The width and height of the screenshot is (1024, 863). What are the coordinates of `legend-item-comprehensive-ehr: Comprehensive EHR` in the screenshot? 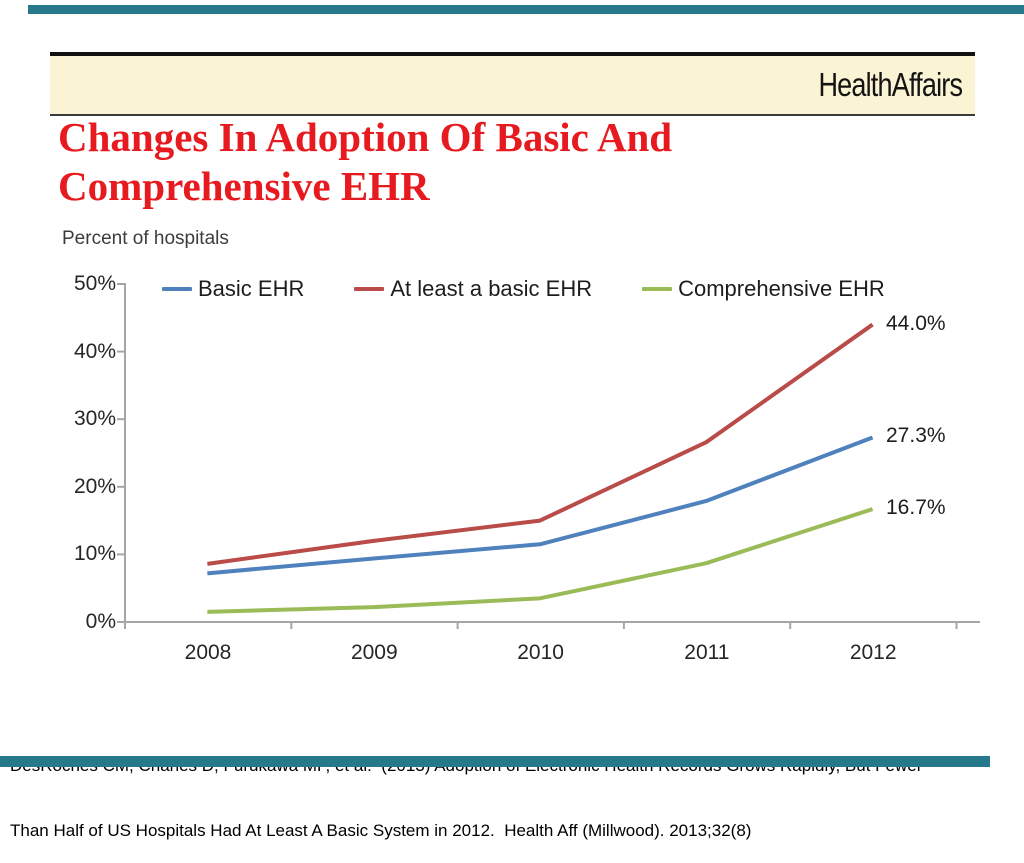 It's located at (763, 289).